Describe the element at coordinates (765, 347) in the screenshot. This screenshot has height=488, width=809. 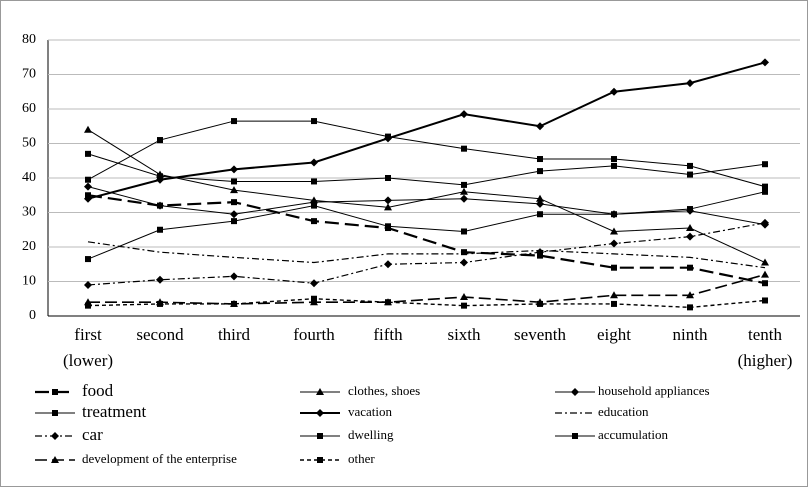
I see `x-tick-label: tenth (higher)` at that location.